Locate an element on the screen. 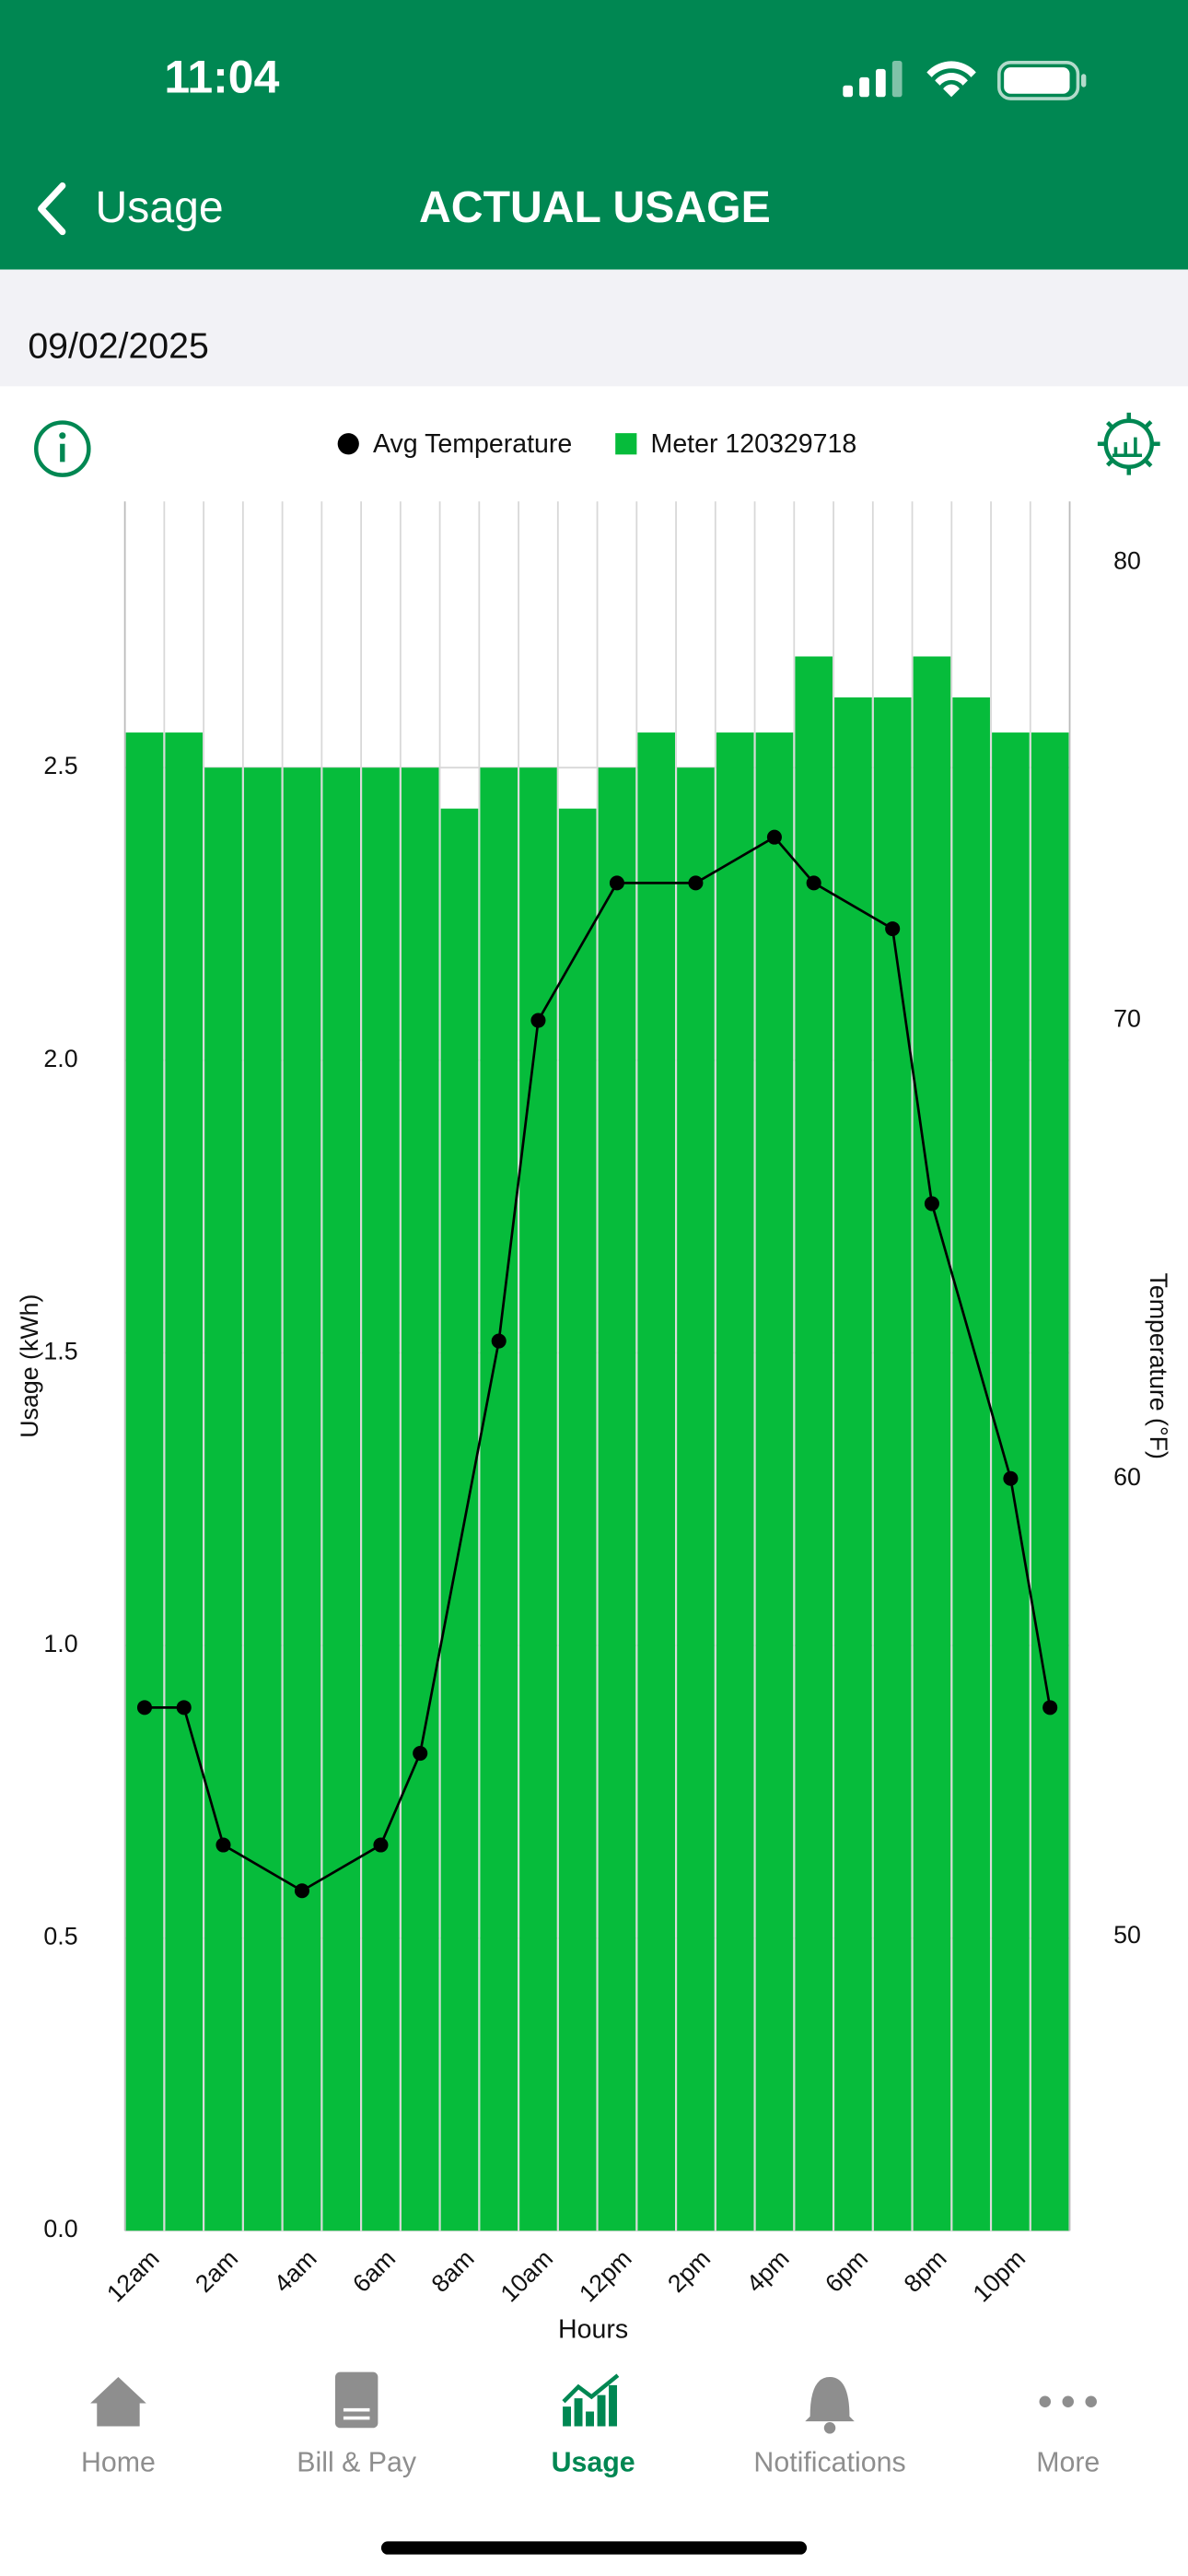  x-tick-label: 8am is located at coordinates (453, 2271).